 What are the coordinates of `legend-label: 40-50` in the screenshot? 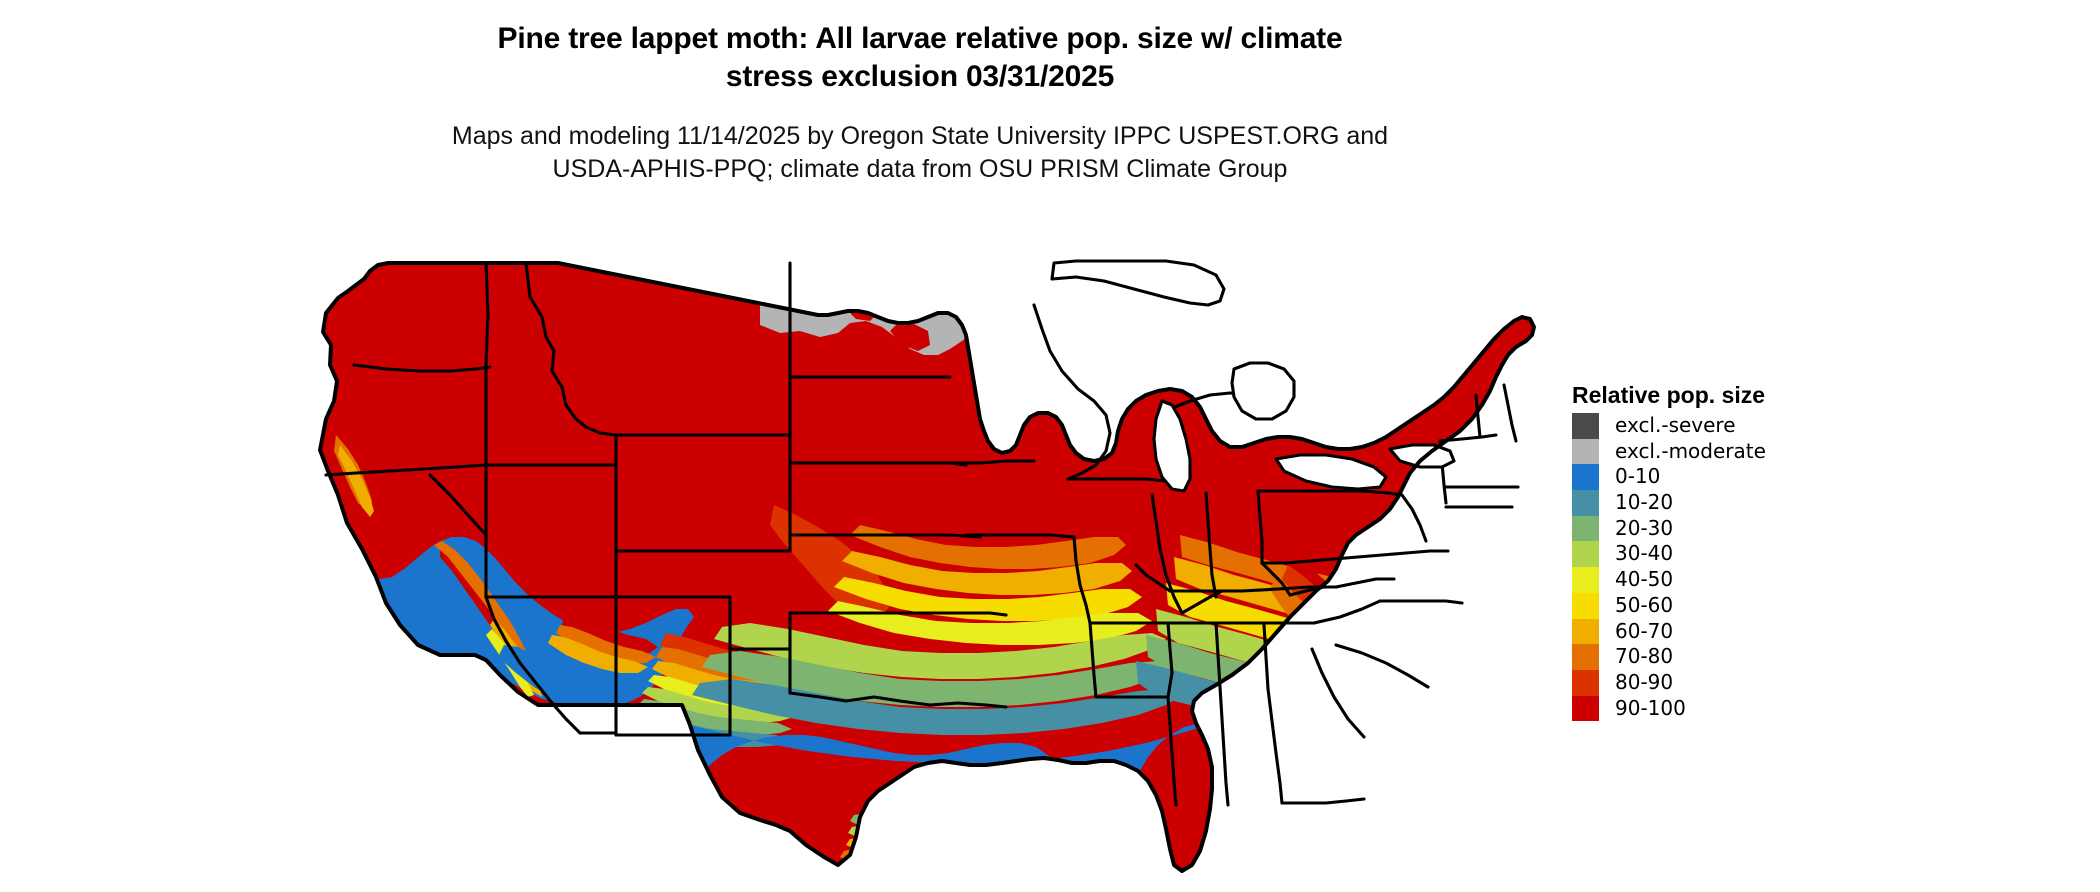 It's located at (1644, 579).